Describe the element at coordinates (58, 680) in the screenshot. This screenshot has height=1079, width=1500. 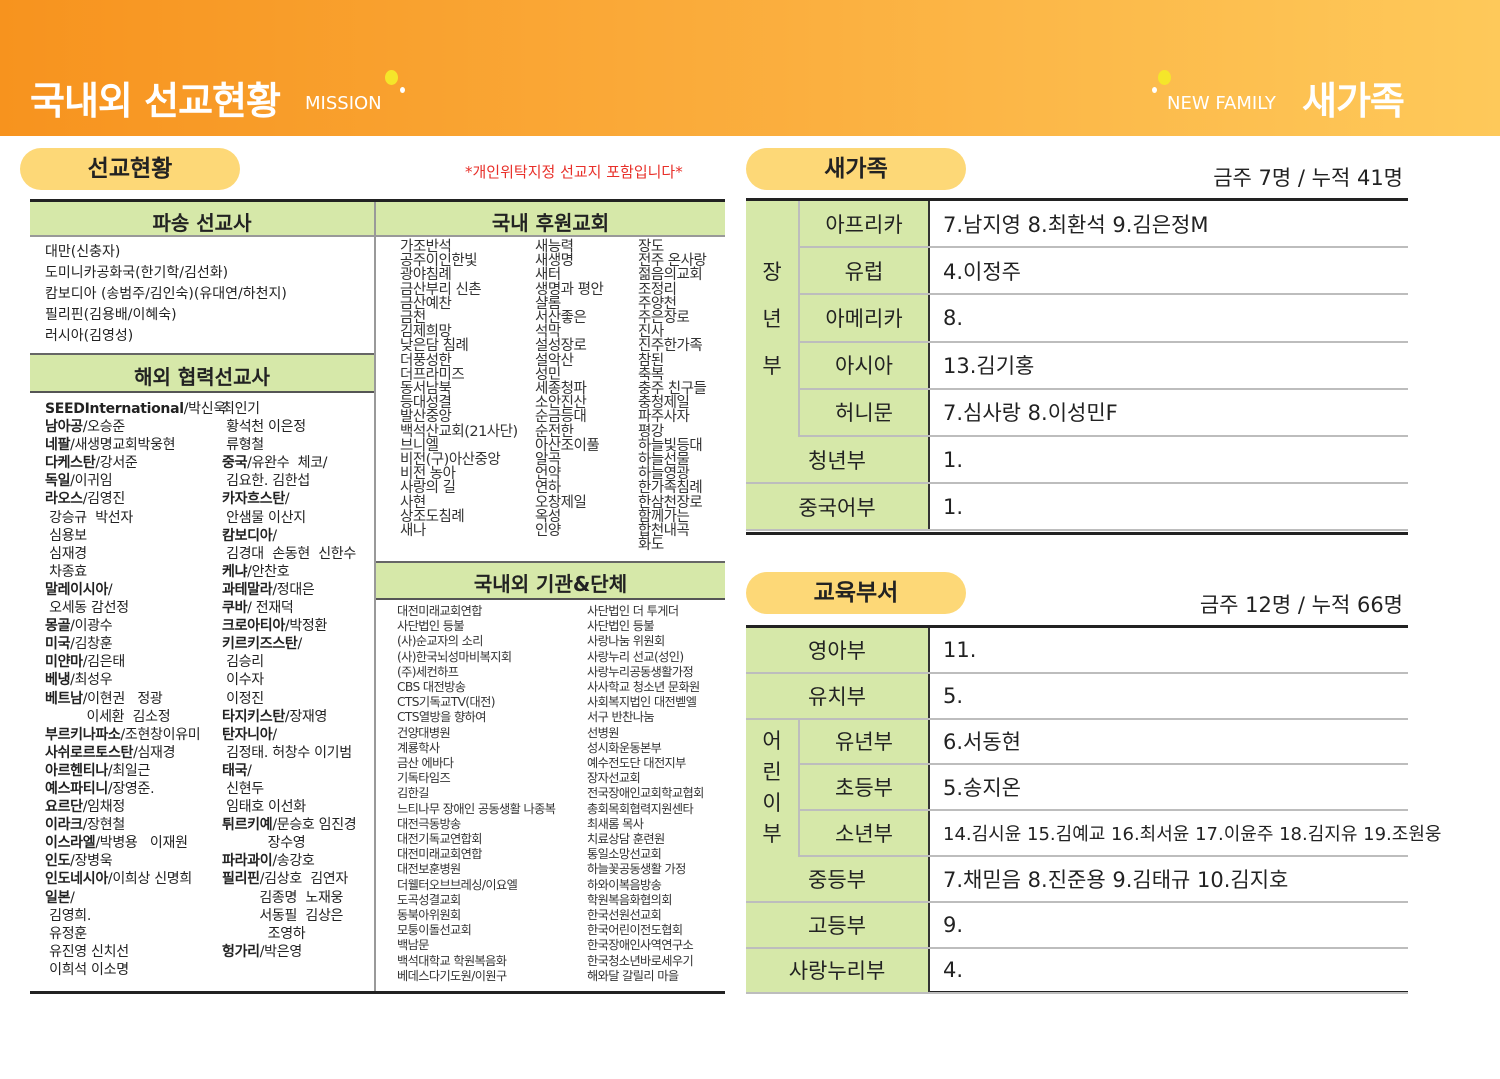
I see `country-name: 베냉` at that location.